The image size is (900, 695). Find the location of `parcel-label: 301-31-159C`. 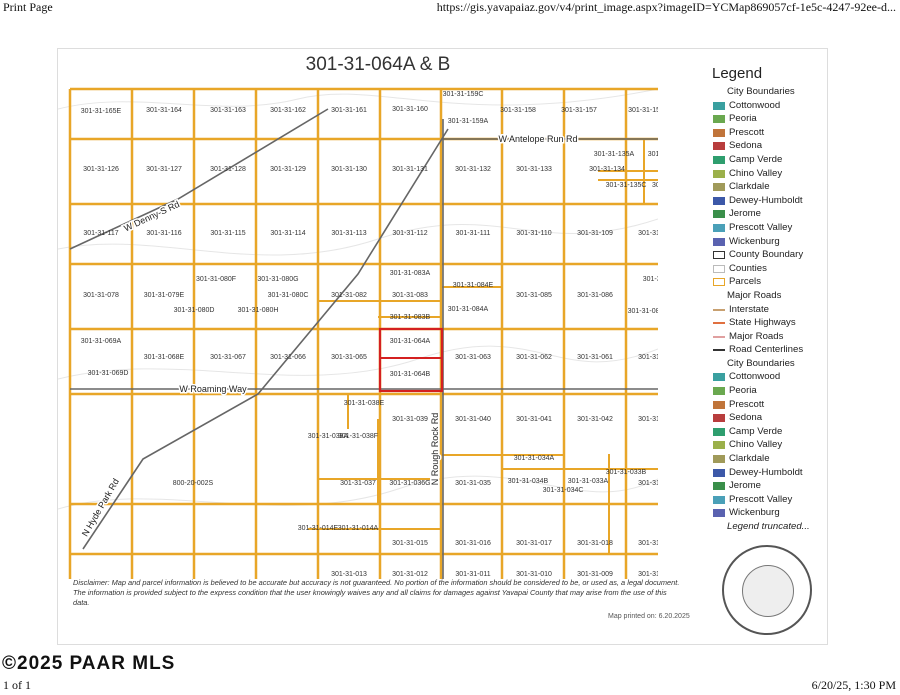

parcel-label: 301-31-159C is located at coordinates (463, 94).